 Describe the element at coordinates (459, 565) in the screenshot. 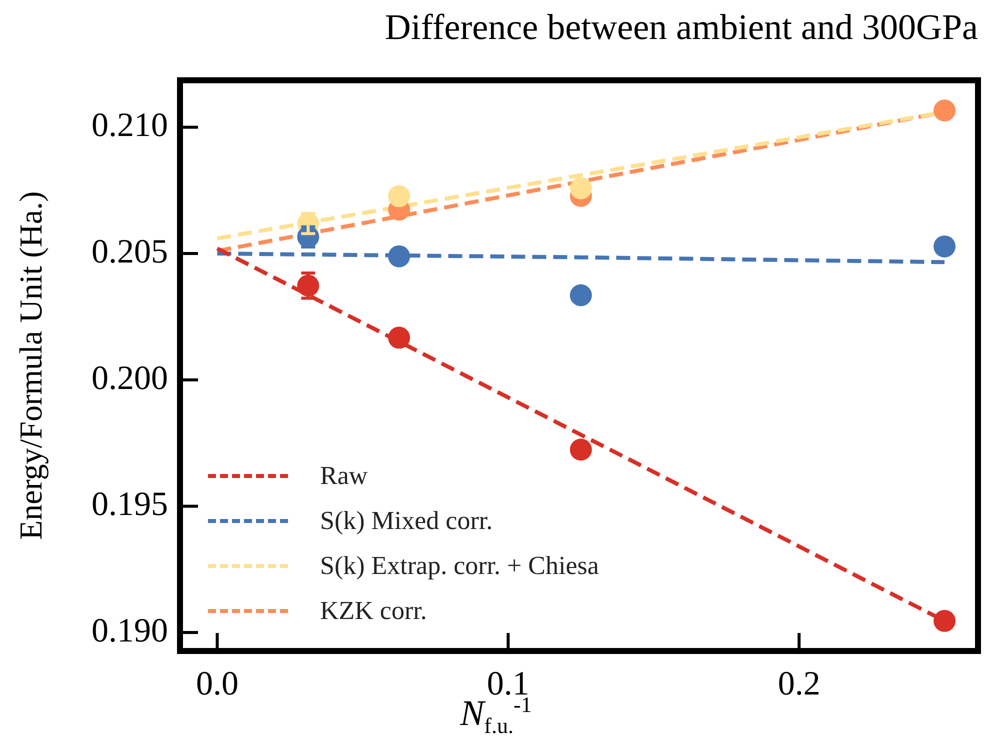

I see `legend-label: S(k) Extrap. corr. + Chiesa` at that location.